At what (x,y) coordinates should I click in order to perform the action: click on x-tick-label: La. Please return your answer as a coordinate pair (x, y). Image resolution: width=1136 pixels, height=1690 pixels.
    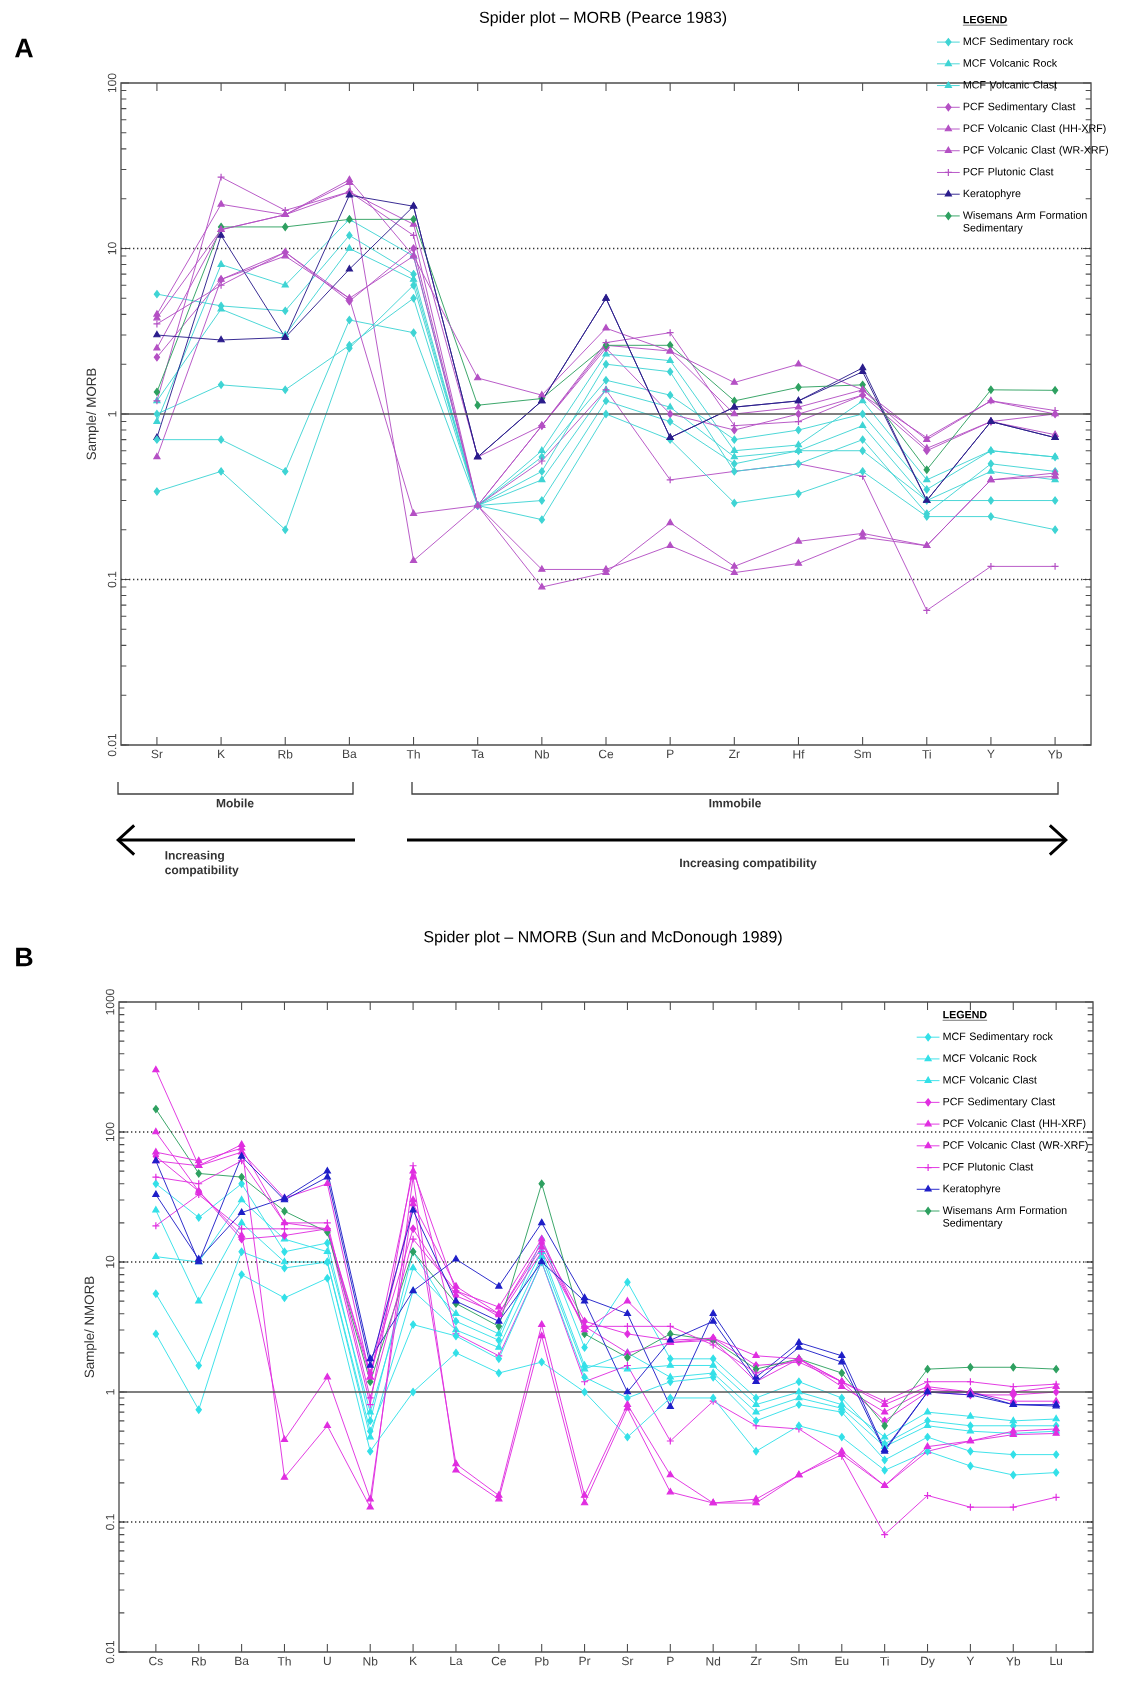
    Looking at the image, I should click on (456, 1661).